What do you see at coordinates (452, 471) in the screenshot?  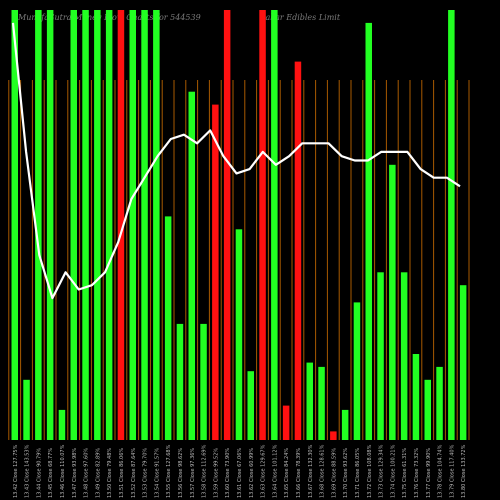 I see `x-tick-label: 13.79 Close 117.40%` at bounding box center [452, 471].